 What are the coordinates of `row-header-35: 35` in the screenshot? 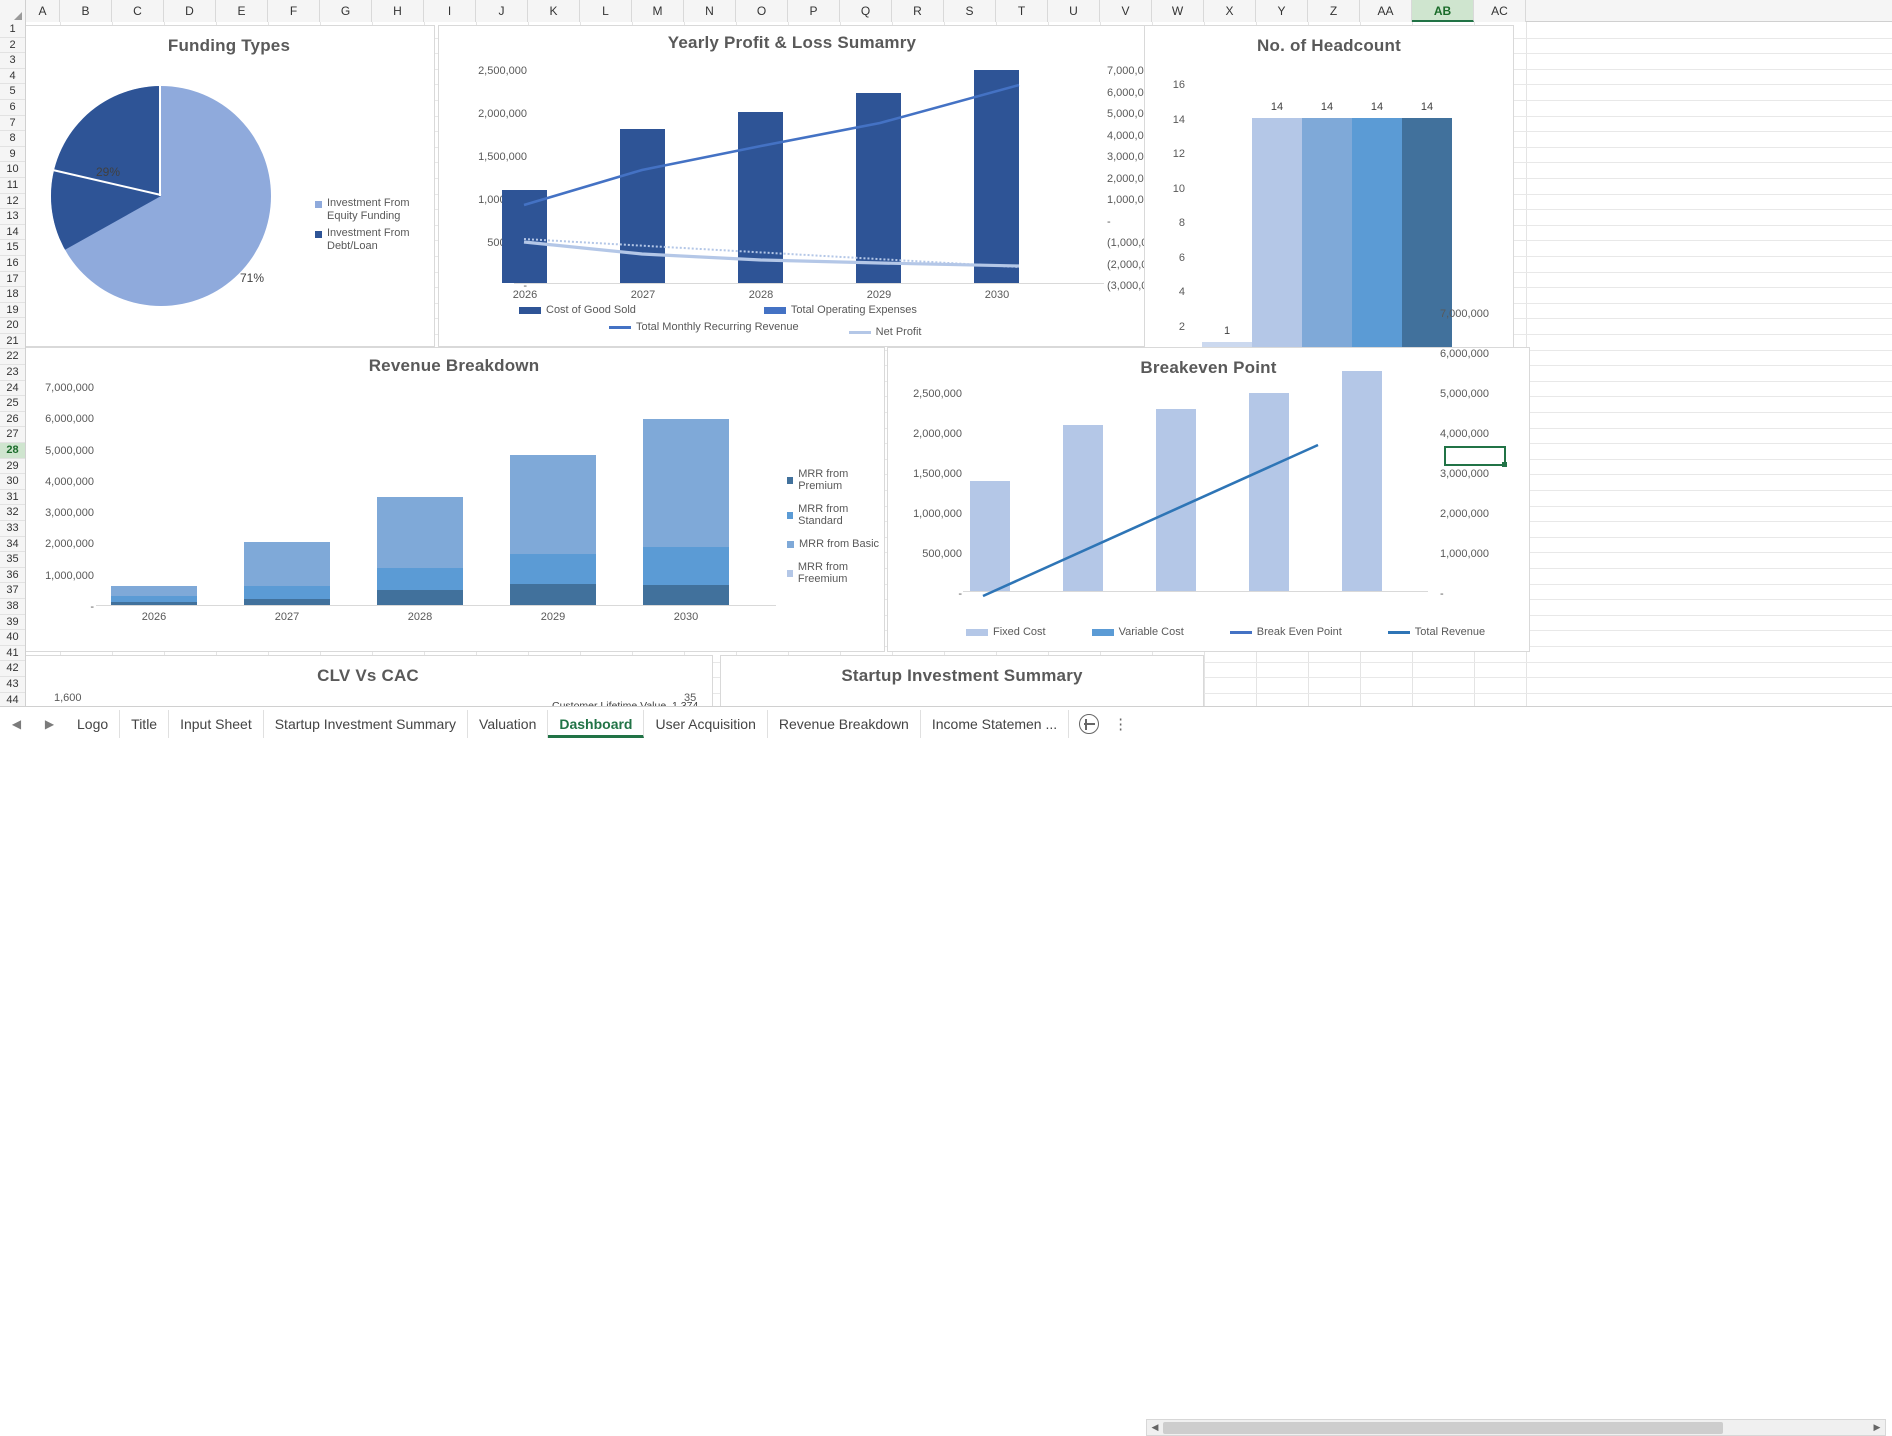 It's located at (12, 560).